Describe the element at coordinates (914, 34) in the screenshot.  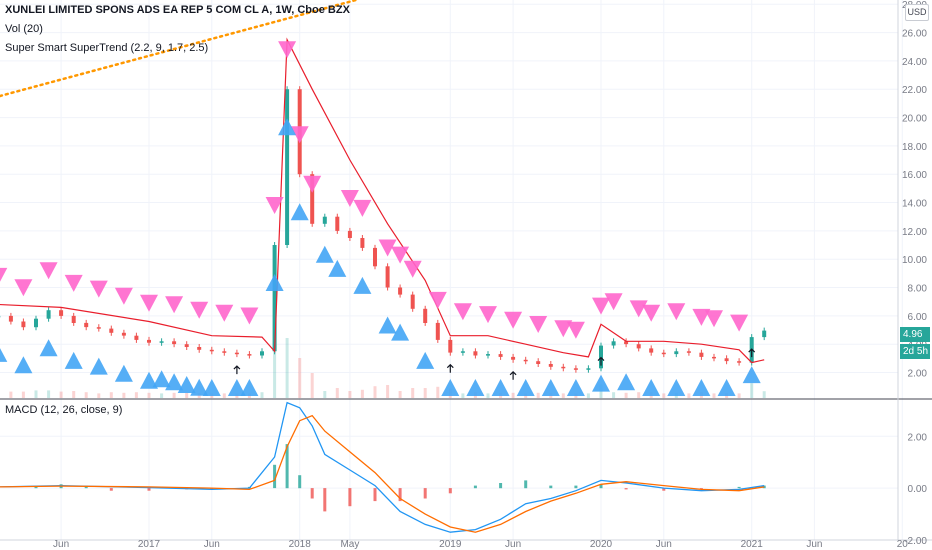
I see `price-tick-label: 26.00` at that location.